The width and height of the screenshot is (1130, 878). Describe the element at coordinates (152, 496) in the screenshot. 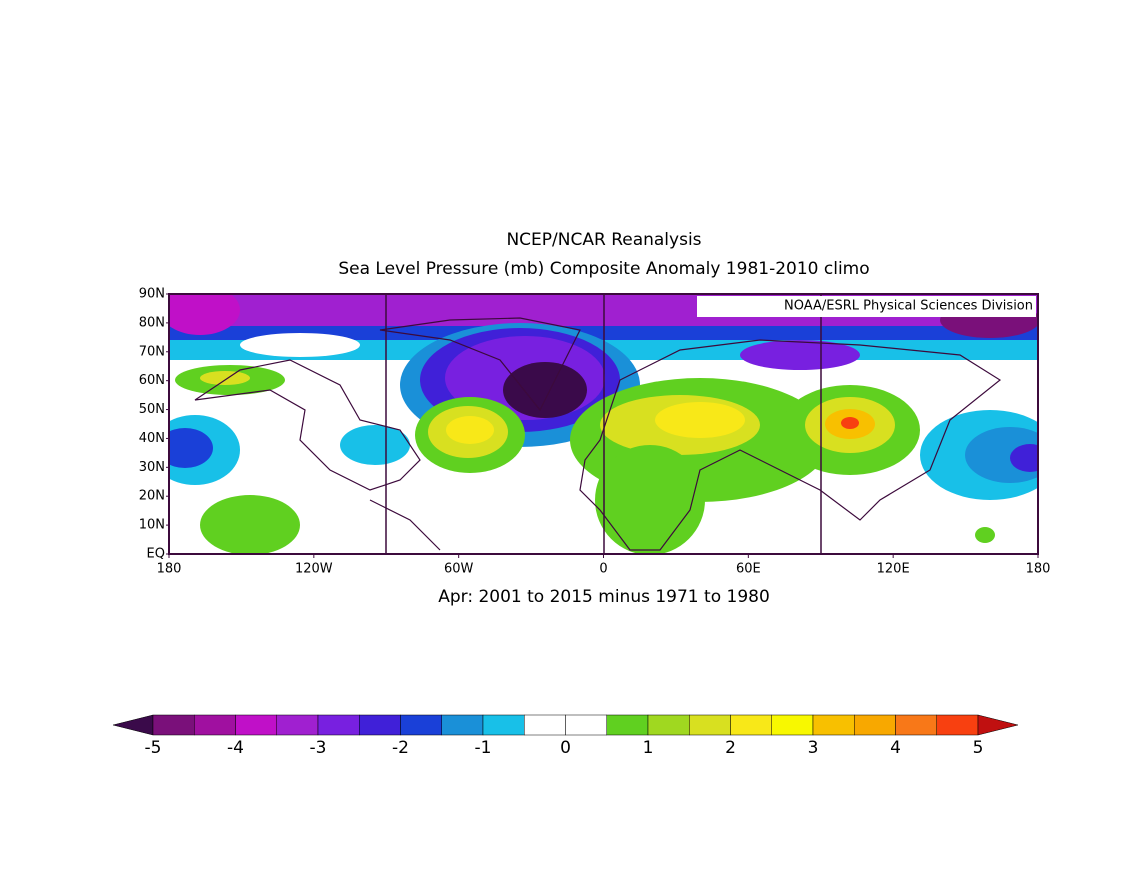

I see `lat-label: 20N` at that location.